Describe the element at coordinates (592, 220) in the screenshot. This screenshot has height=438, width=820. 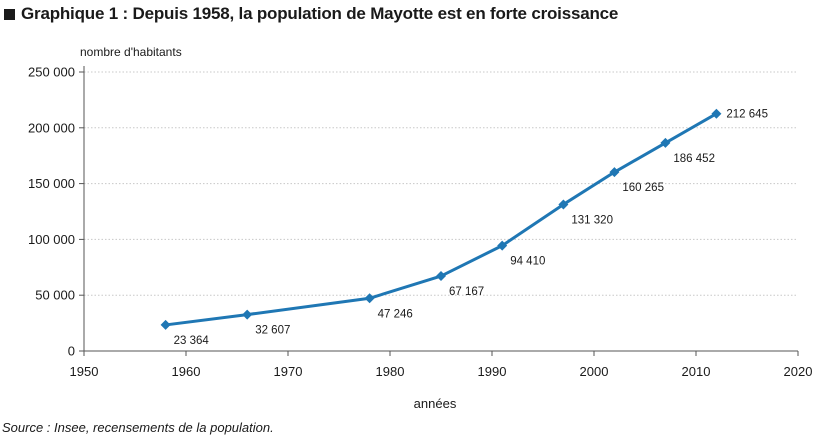
I see `data-label: 131 320` at that location.